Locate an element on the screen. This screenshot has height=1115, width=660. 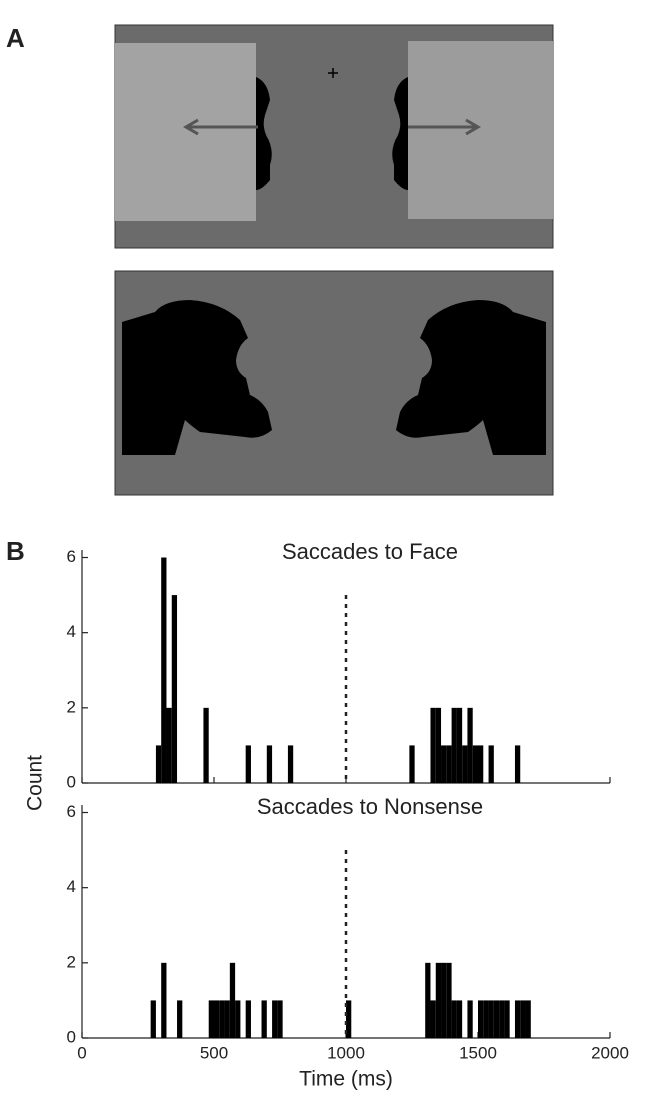
x-tick-label: 0 is located at coordinates (81, 1052).